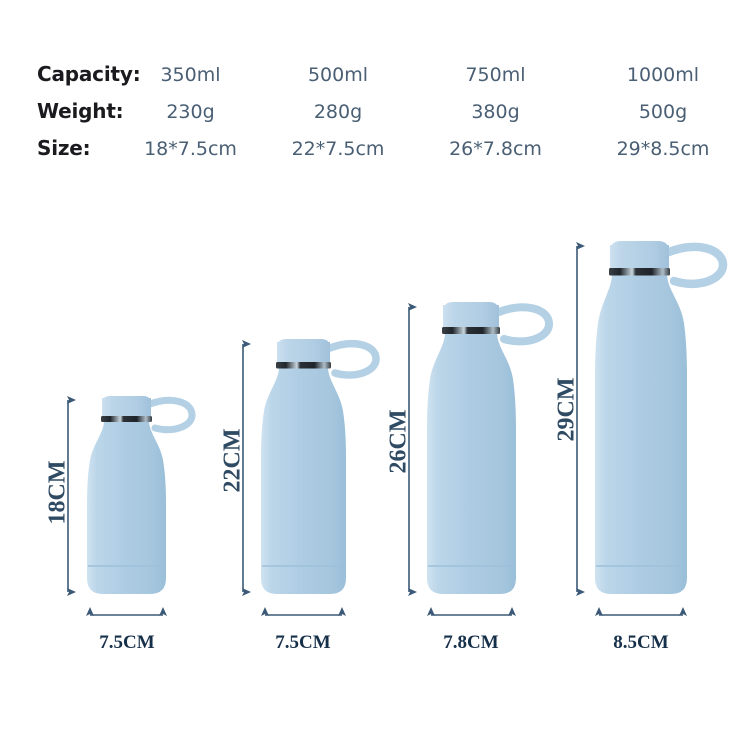  I want to click on bottle-1000ml, so click(652, 428).